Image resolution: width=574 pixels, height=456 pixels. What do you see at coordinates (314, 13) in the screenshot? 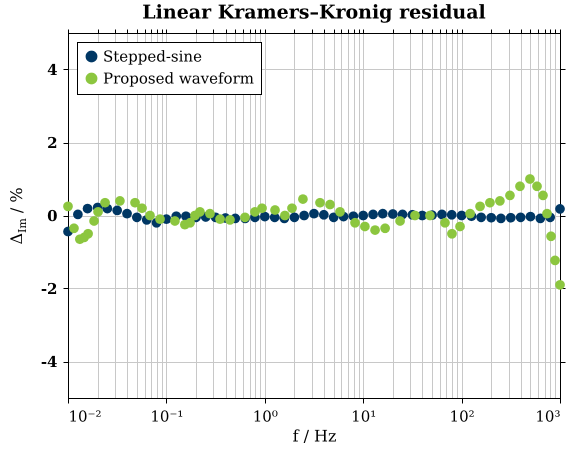
I see `chart-title: Linear Kramers–Kronig residual` at bounding box center [314, 13].